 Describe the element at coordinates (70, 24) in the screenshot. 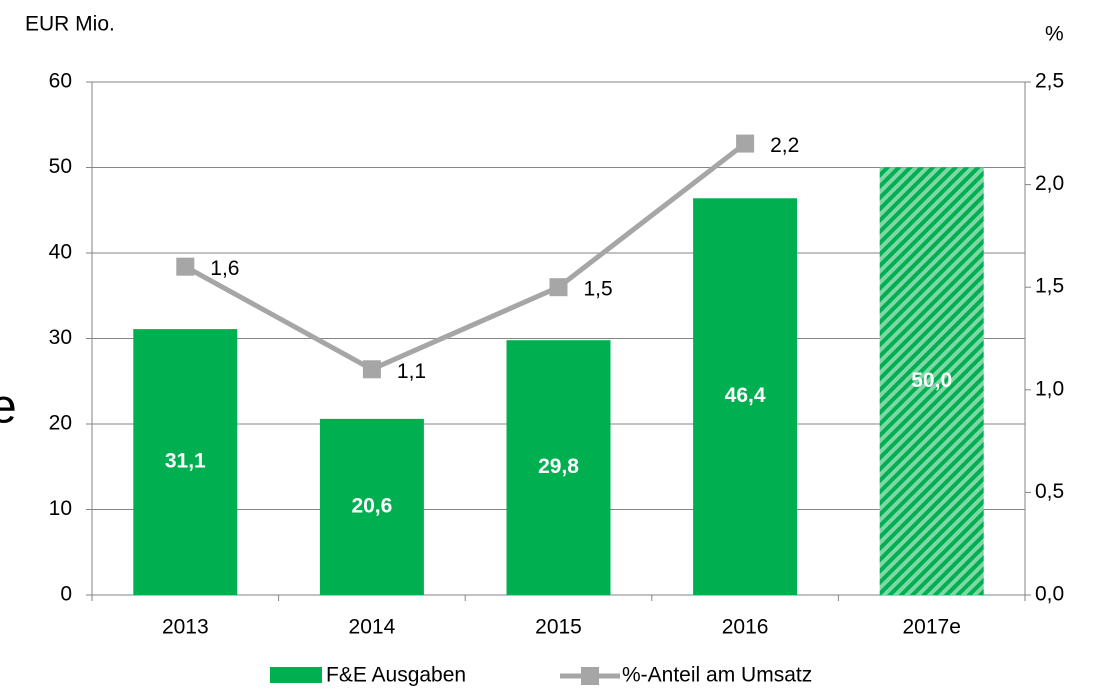

I see `y-axis-unit: EUR Mio.` at that location.